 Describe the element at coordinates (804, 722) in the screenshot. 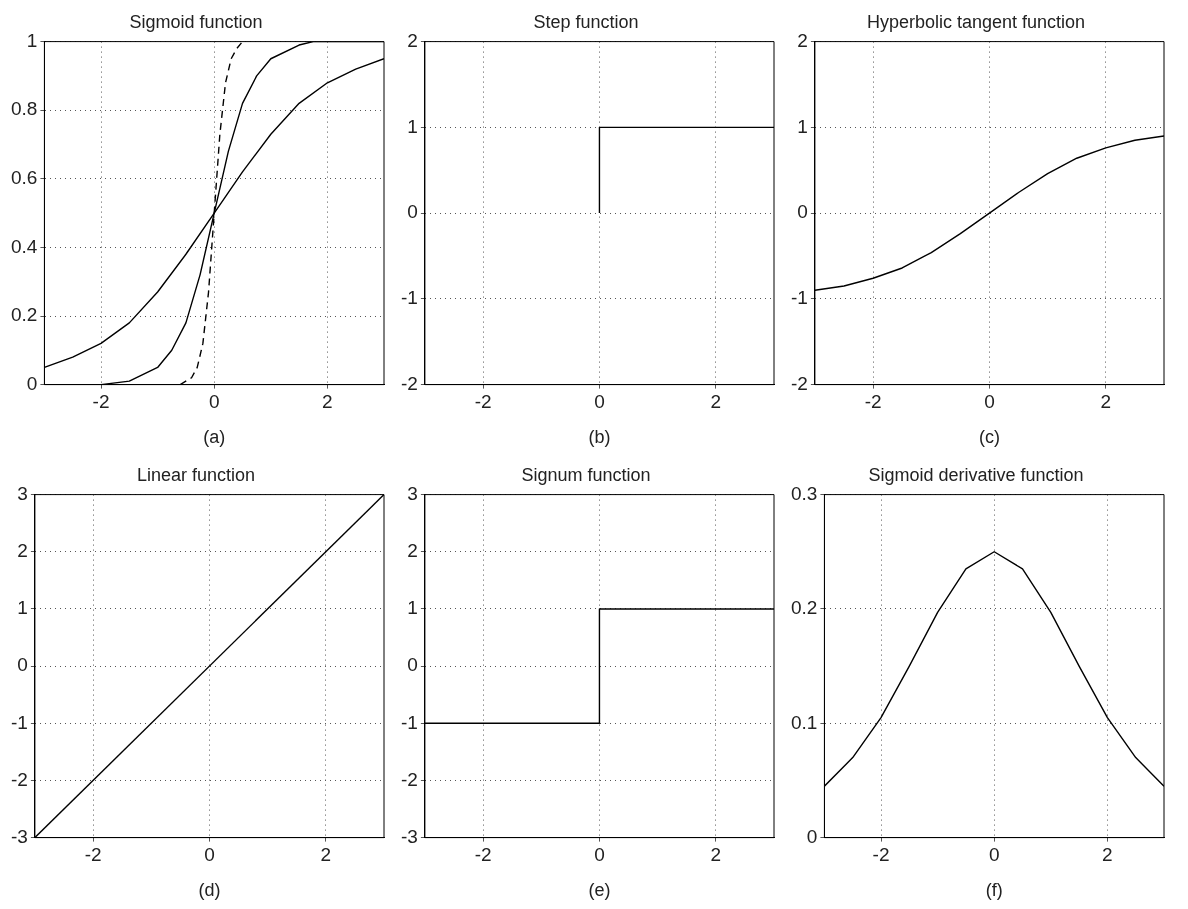

I see `y-tick-label: 0.1` at that location.